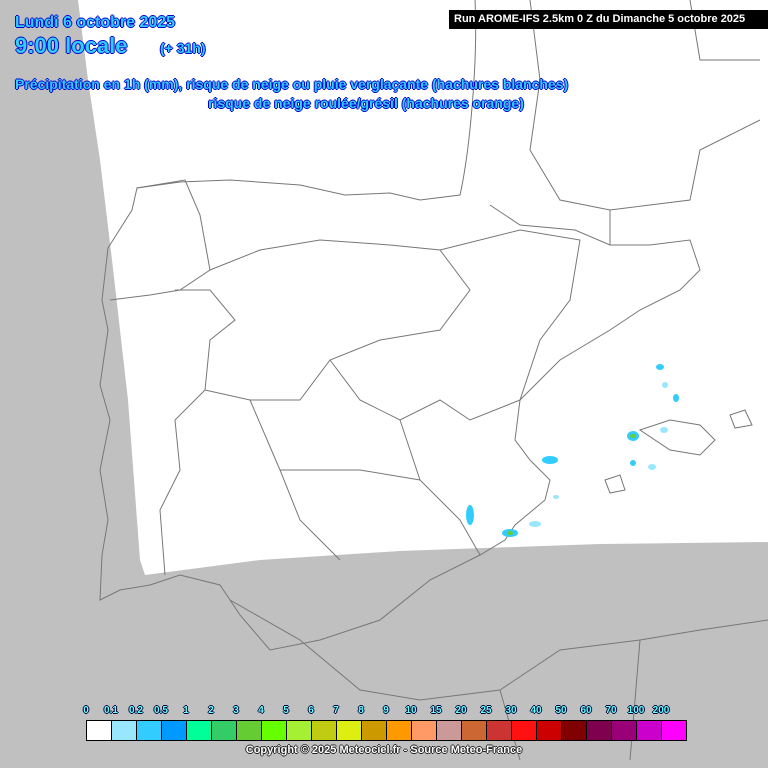  Describe the element at coordinates (411, 710) in the screenshot. I see `legend-label: 10` at that location.